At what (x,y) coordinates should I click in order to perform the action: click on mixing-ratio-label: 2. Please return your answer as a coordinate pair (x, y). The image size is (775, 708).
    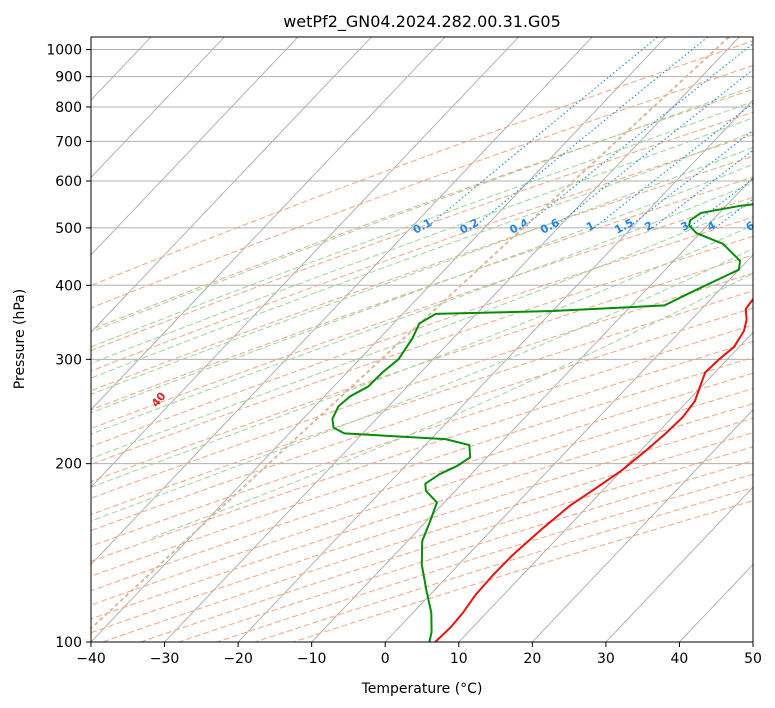
    Looking at the image, I should click on (648, 226).